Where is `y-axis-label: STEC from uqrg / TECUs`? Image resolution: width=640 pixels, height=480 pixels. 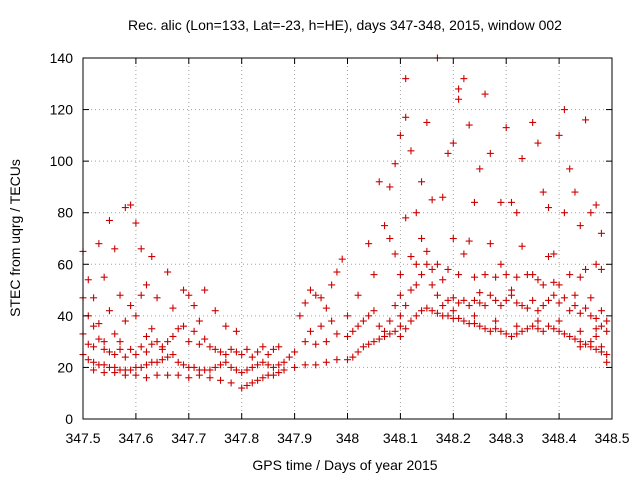 y-axis-label: STEC from uqrg / TECUs is located at coordinates (15, 238).